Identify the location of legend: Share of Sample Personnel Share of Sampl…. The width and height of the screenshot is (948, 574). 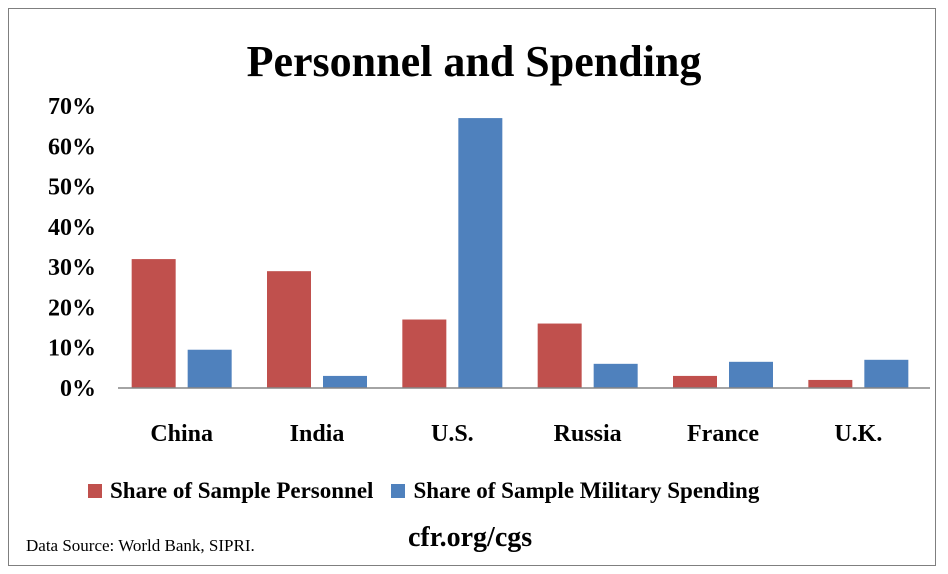
(432, 491).